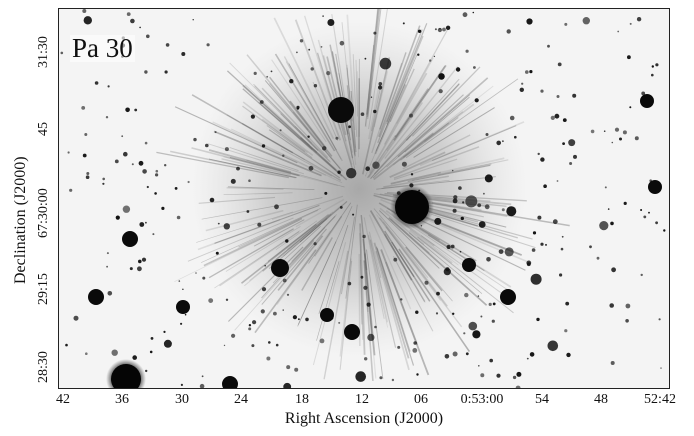 This screenshot has height=436, width=694. I want to click on panel-label: Pa 30, so click(102, 48).